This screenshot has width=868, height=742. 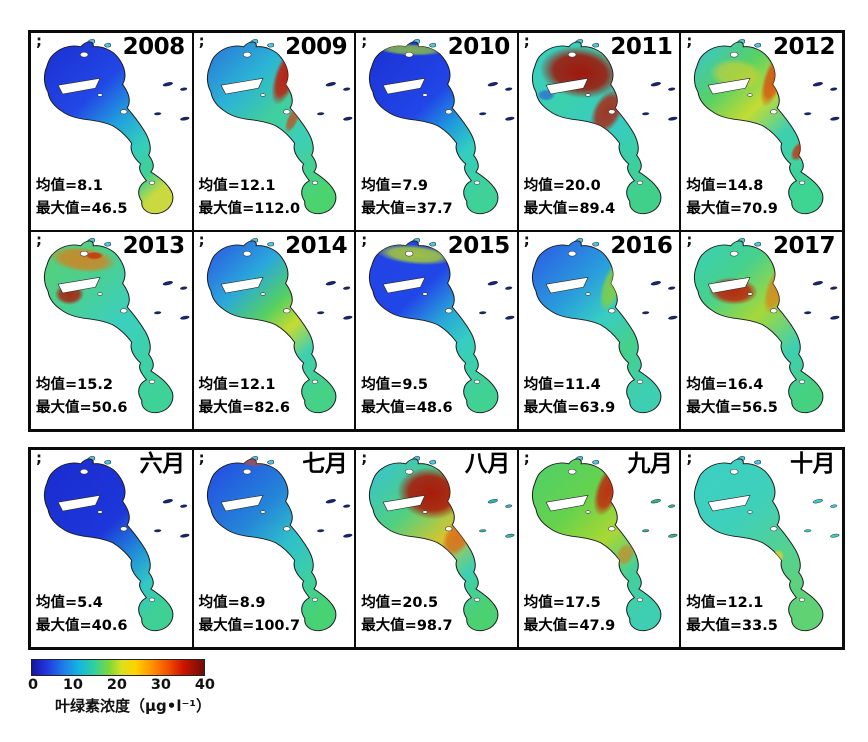 I want to click on panel-max-value: 最大值=63.9, so click(x=569, y=407).